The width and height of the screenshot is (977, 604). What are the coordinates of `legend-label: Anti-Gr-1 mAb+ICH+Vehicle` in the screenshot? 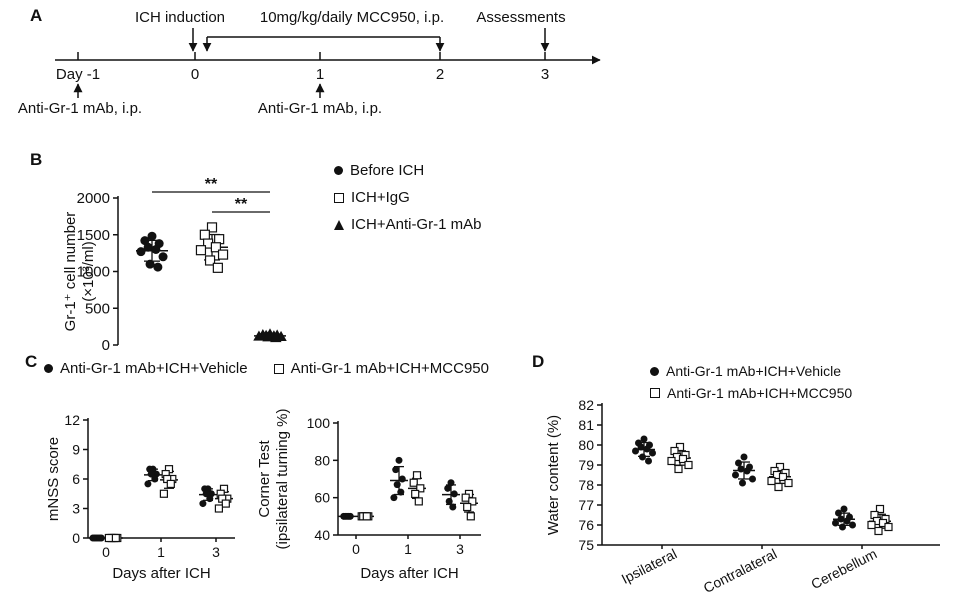 It's located at (154, 368).